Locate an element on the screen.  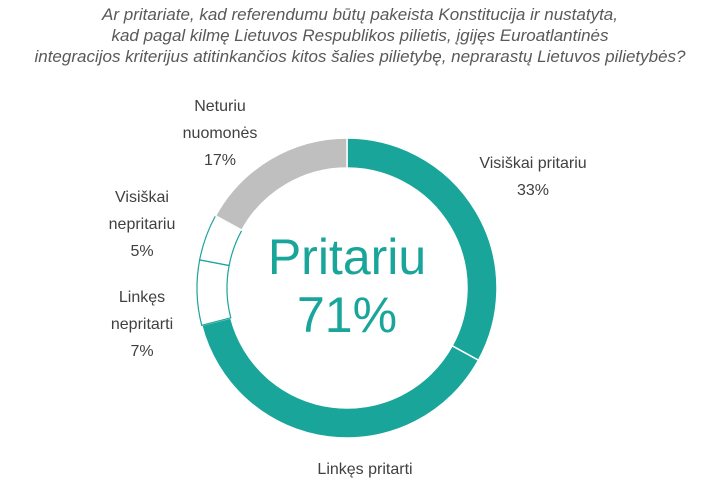
label-linkes-nepritarti: Linkęs nepritarti 7% is located at coordinates (142, 324).